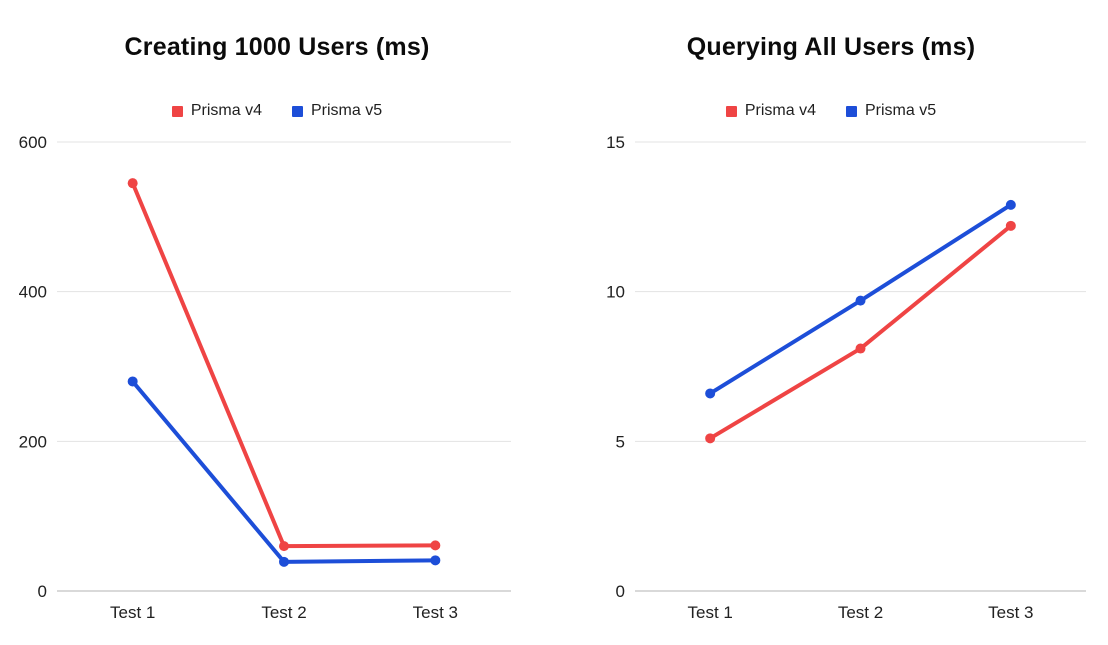 This screenshot has height=645, width=1108. I want to click on y-axis-tick-label: 400, so click(33, 292).